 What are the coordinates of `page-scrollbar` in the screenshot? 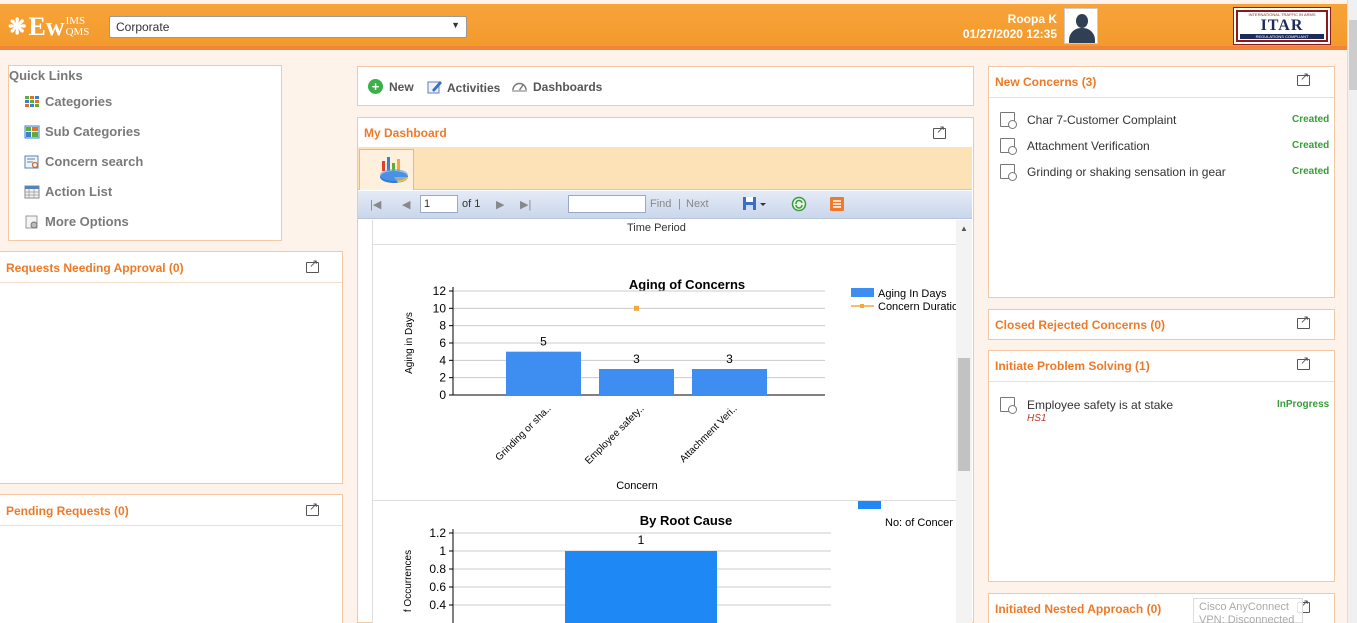 It's located at (1352, 311).